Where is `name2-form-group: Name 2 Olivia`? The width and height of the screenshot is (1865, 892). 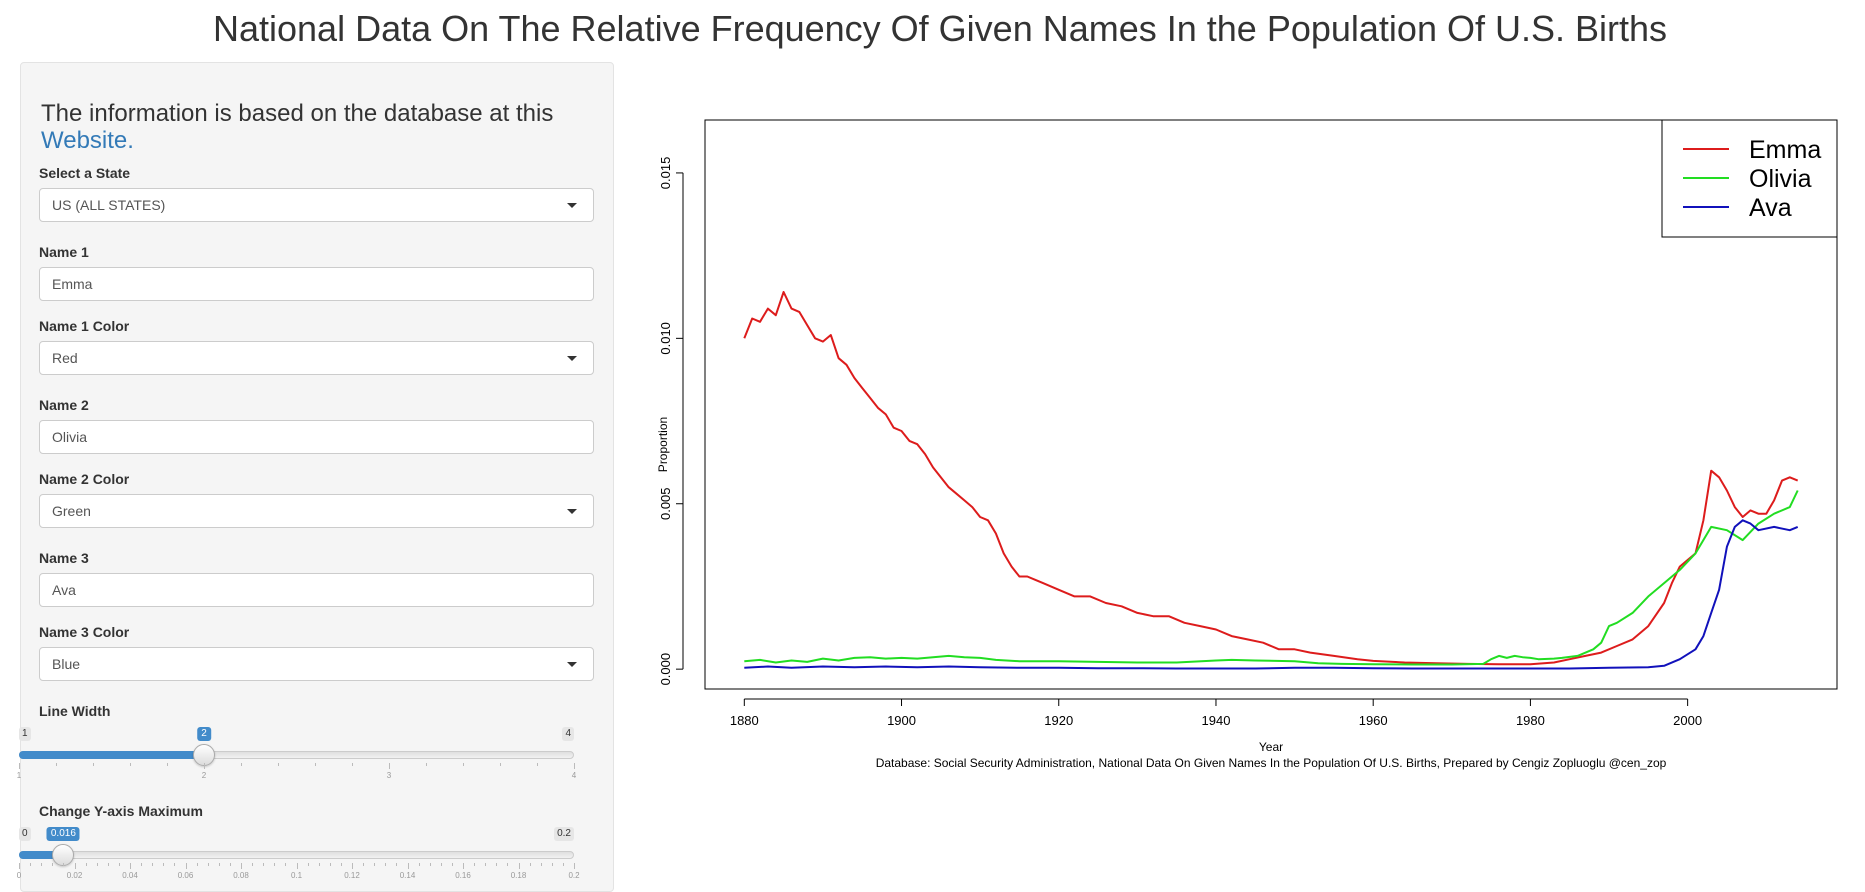 name2-form-group: Name 2 Olivia is located at coordinates (316, 425).